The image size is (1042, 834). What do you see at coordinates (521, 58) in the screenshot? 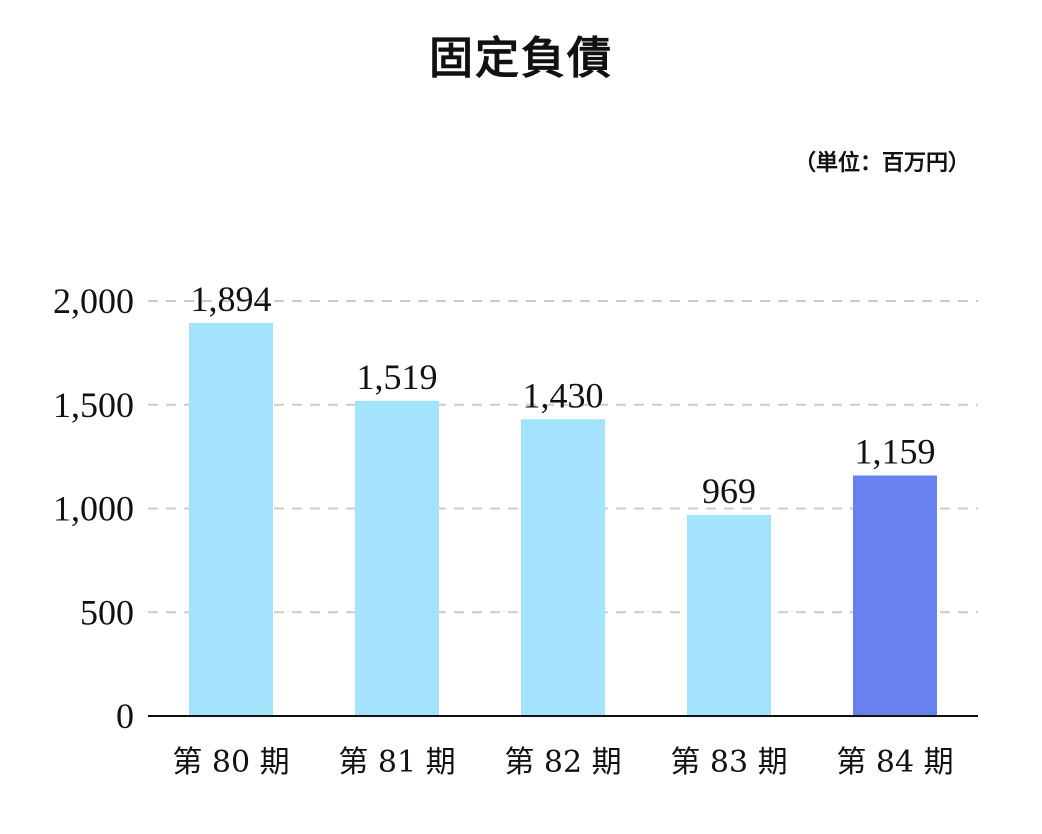
I see `chart-title: 固定負債` at bounding box center [521, 58].